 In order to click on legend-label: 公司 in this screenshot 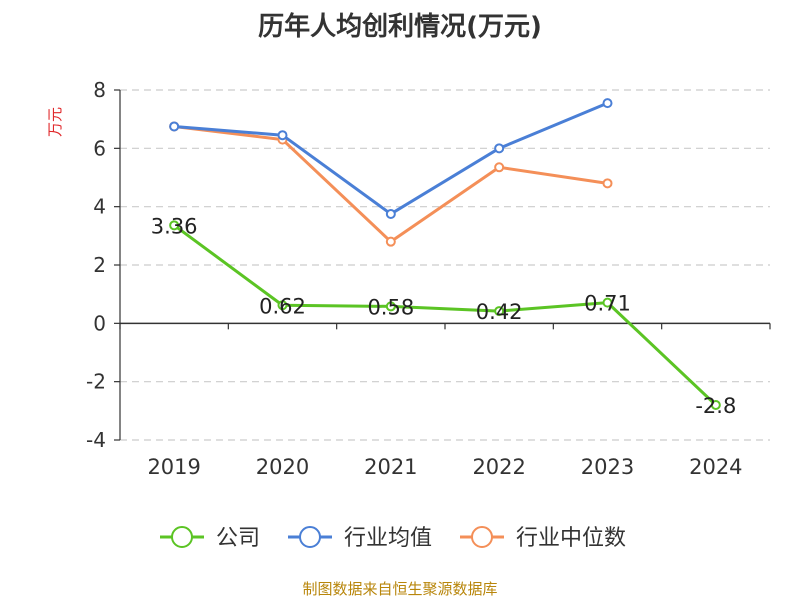, I will do `click(238, 538)`.